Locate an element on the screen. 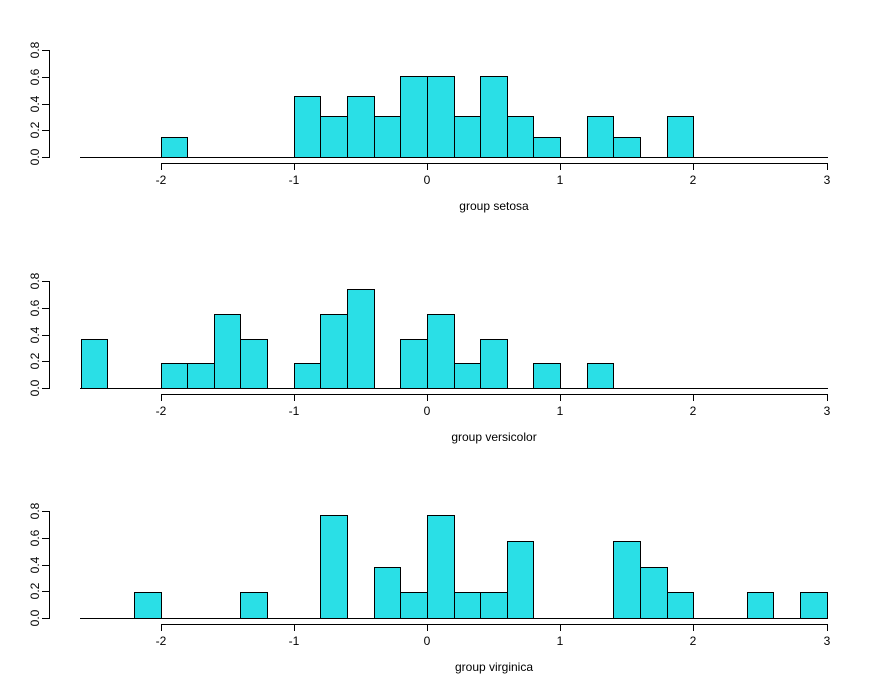  y-tick-label: 0.8 is located at coordinates (35, 511).